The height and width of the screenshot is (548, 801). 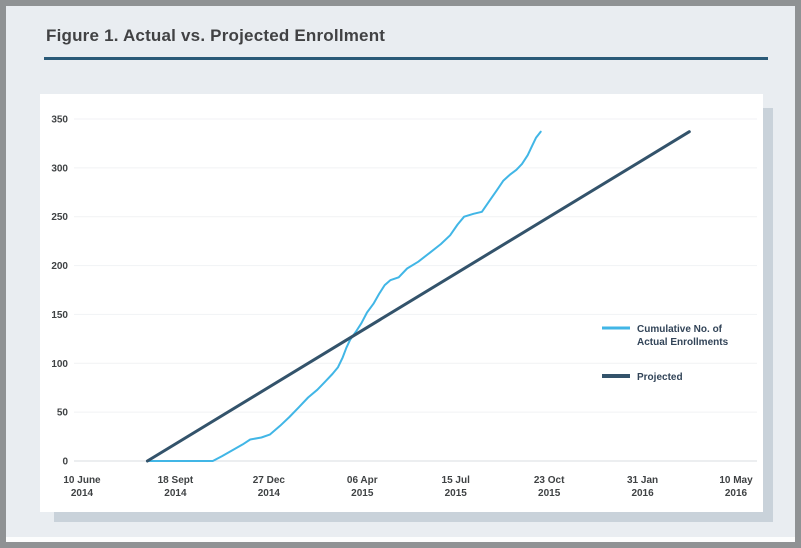 I want to click on x-tick-label: 06 Apr, so click(x=362, y=480).